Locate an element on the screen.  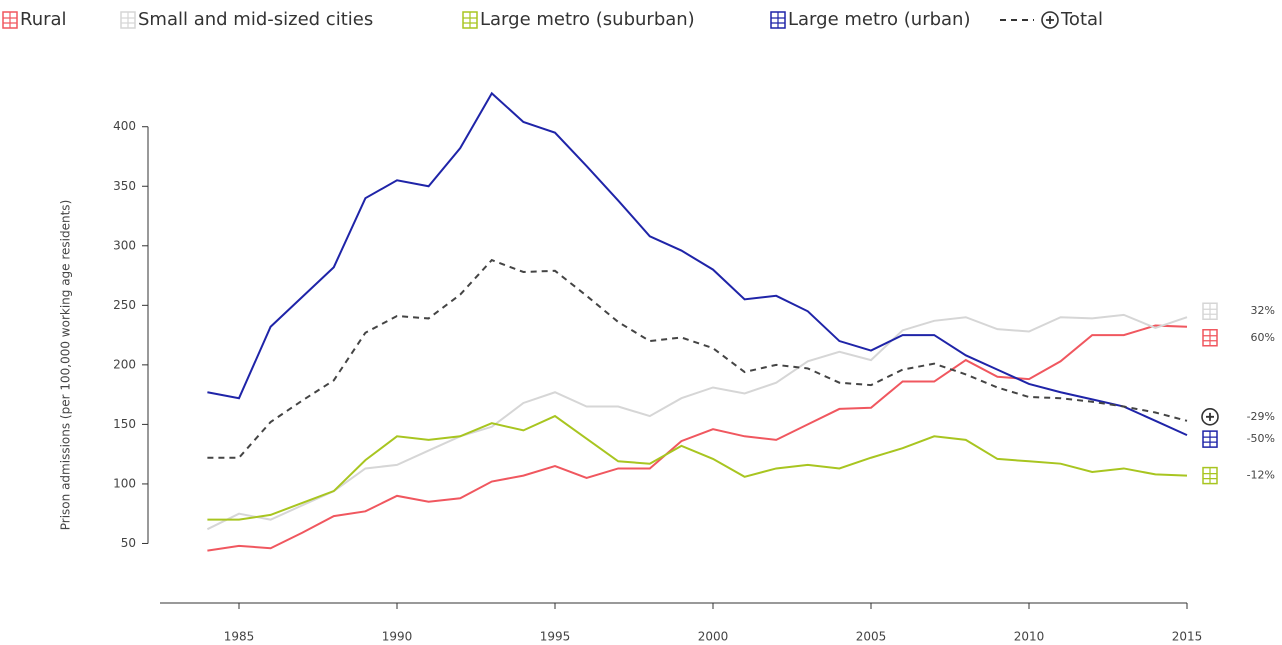
y-tick-label: 50 is located at coordinates (128, 543).